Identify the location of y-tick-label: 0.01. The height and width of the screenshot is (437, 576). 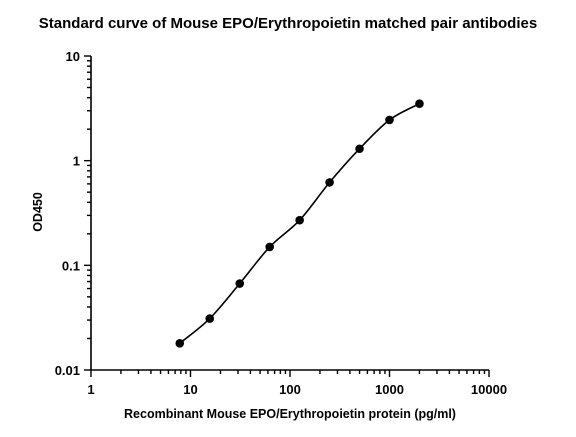
(67, 370).